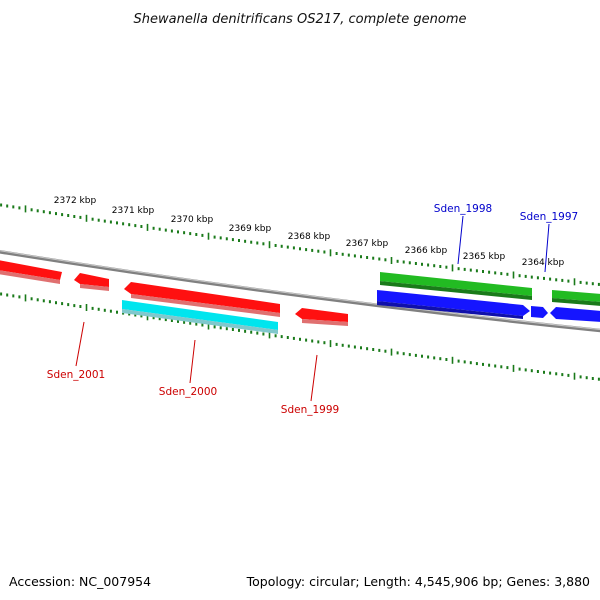 Image resolution: width=600 pixels, height=600 pixels. I want to click on leader-line-sden-1998, so click(460, 240).